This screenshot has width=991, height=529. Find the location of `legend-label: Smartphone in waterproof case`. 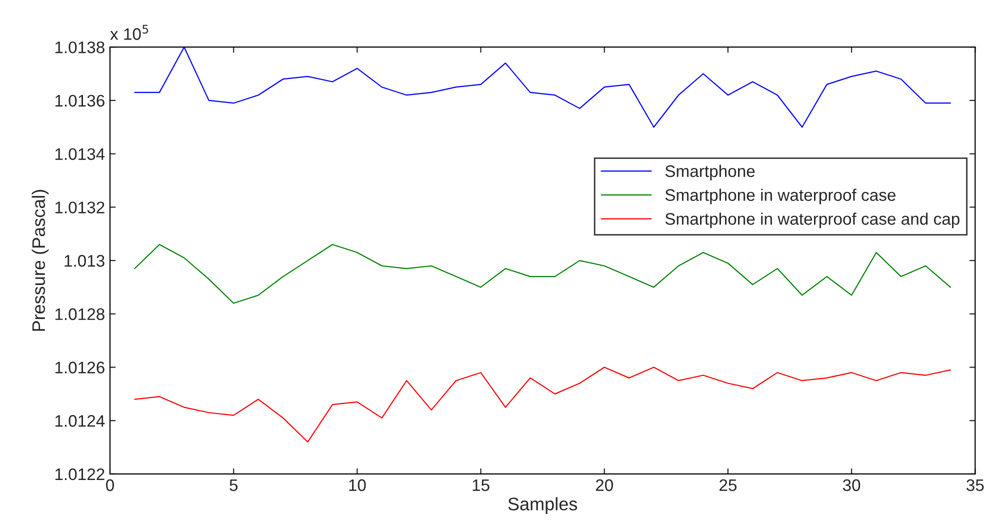

legend-label: Smartphone in waterproof case is located at coordinates (780, 196).